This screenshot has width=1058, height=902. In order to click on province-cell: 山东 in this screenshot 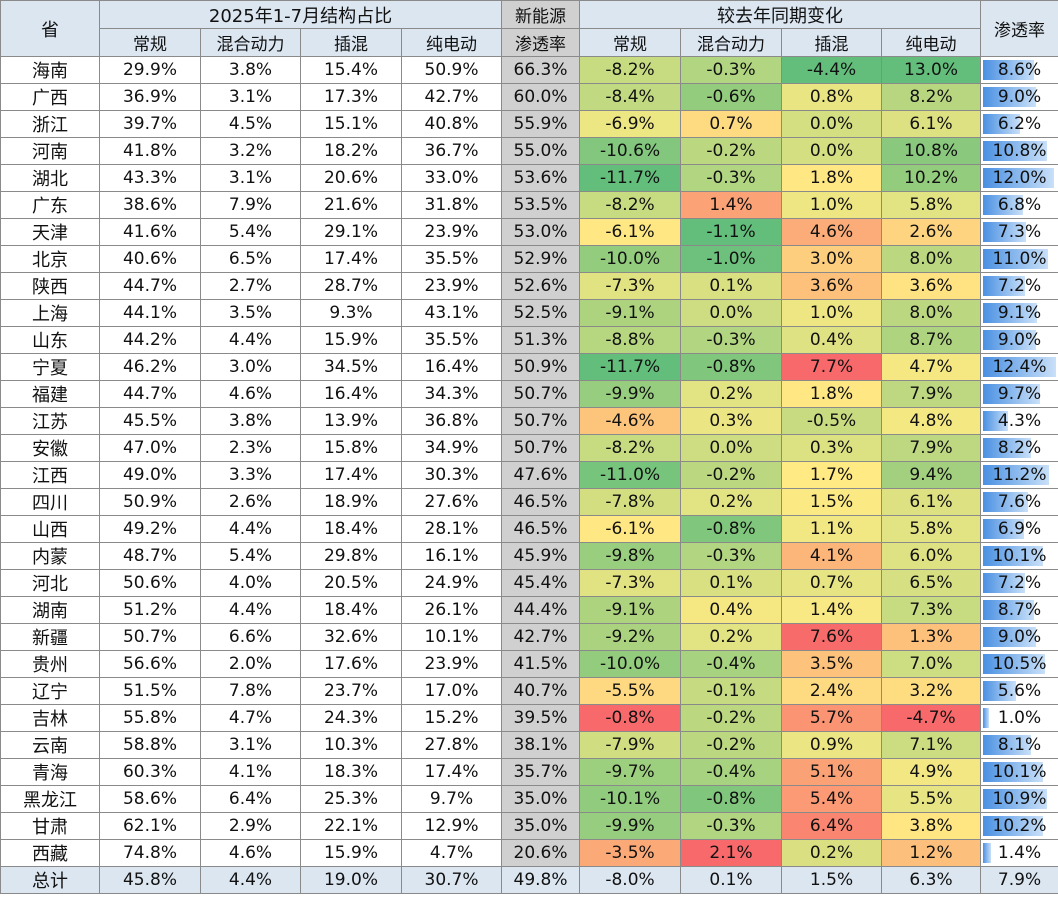, I will do `click(50, 340)`.